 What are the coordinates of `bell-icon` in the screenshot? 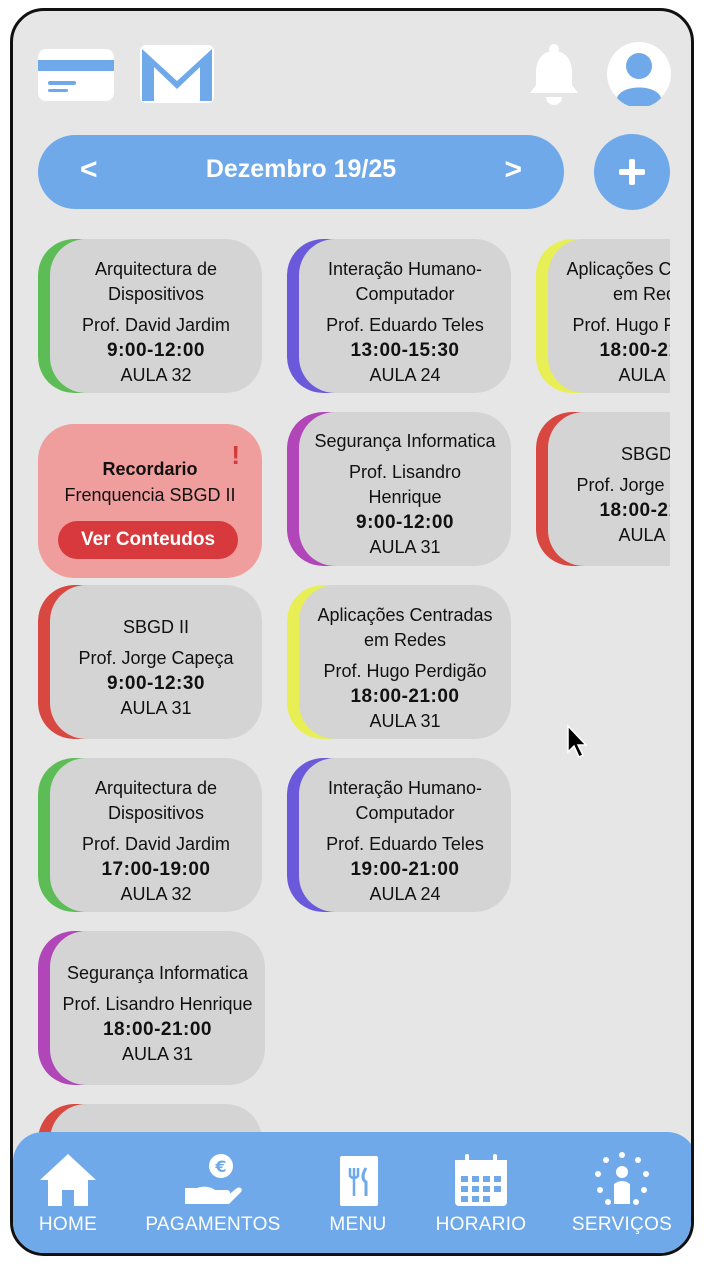 It's located at (554, 74).